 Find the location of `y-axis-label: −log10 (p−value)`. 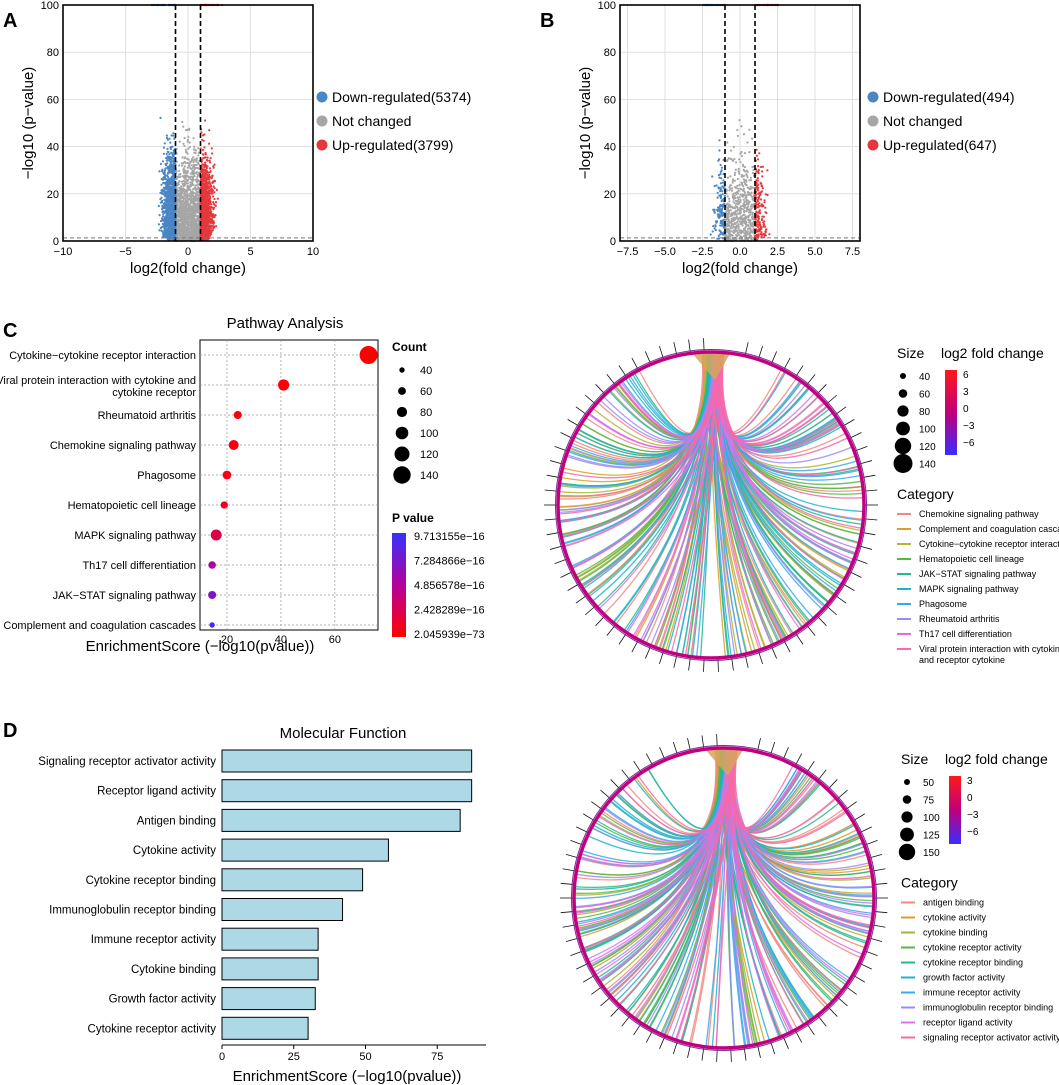

y-axis-label: −log10 (p−value) is located at coordinates (28, 123).